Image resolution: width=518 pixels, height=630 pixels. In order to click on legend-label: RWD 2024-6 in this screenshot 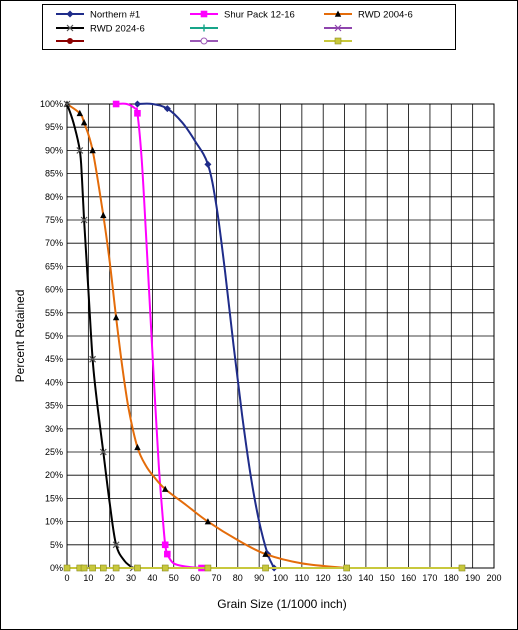, I will do `click(117, 29)`.